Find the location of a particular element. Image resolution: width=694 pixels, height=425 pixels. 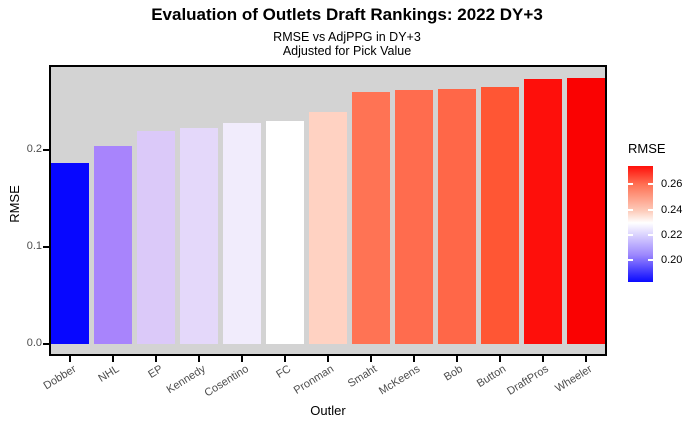

bar-bob is located at coordinates (456, 216).